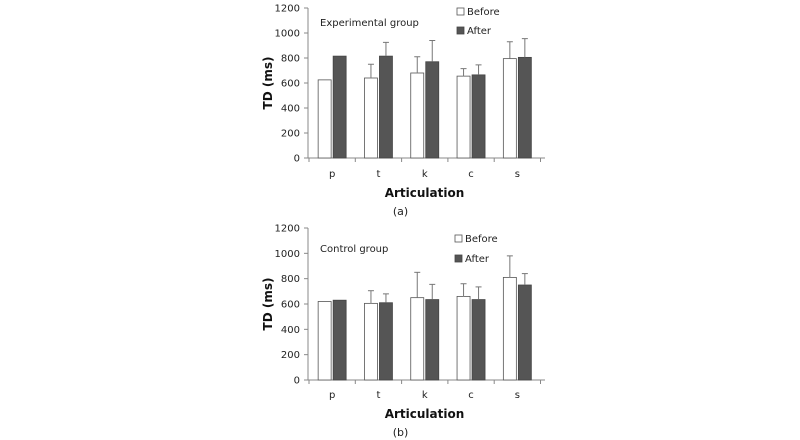 The height and width of the screenshot is (440, 800). What do you see at coordinates (400, 211) in the screenshot?
I see `panel-caption: (a)` at bounding box center [400, 211].